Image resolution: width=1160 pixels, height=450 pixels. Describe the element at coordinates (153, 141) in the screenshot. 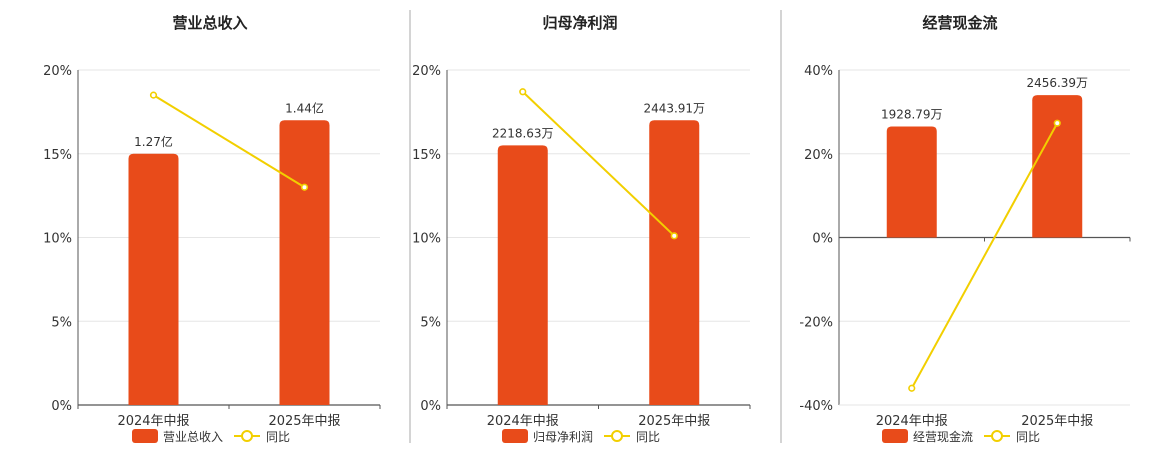

I see `bar-data-label: 1.27亿` at that location.